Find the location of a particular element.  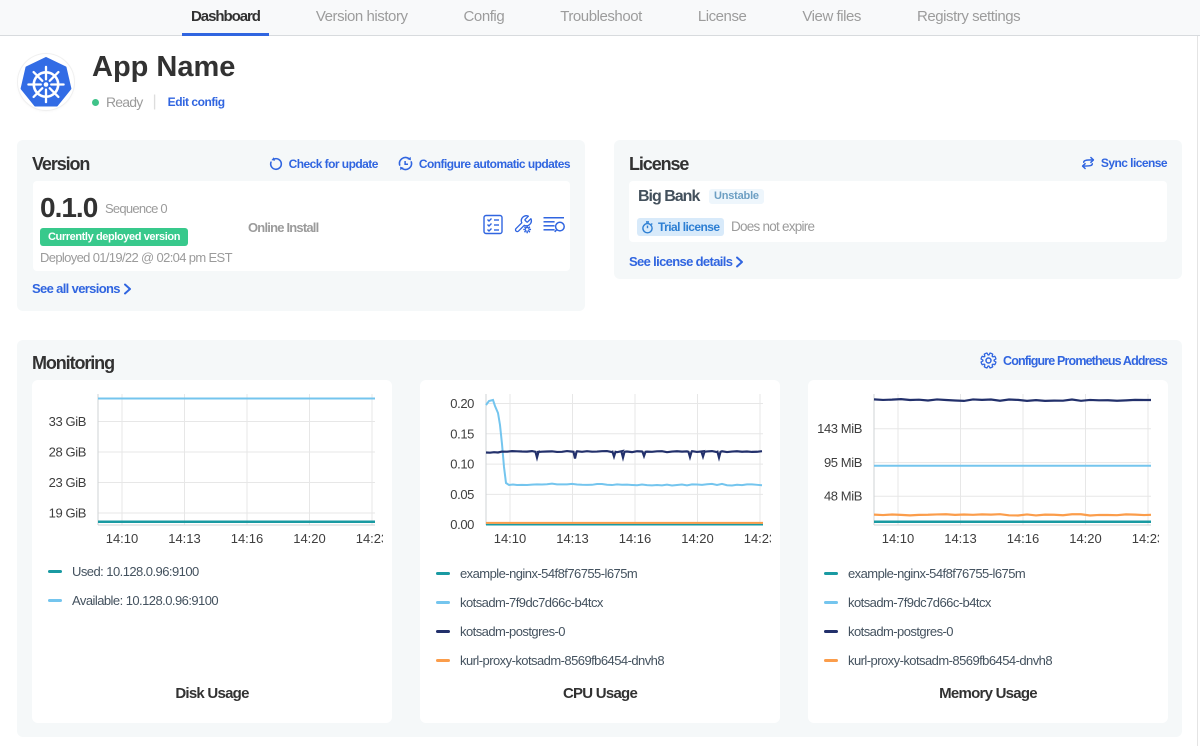

svg-text: 143 MiB is located at coordinates (839, 428).